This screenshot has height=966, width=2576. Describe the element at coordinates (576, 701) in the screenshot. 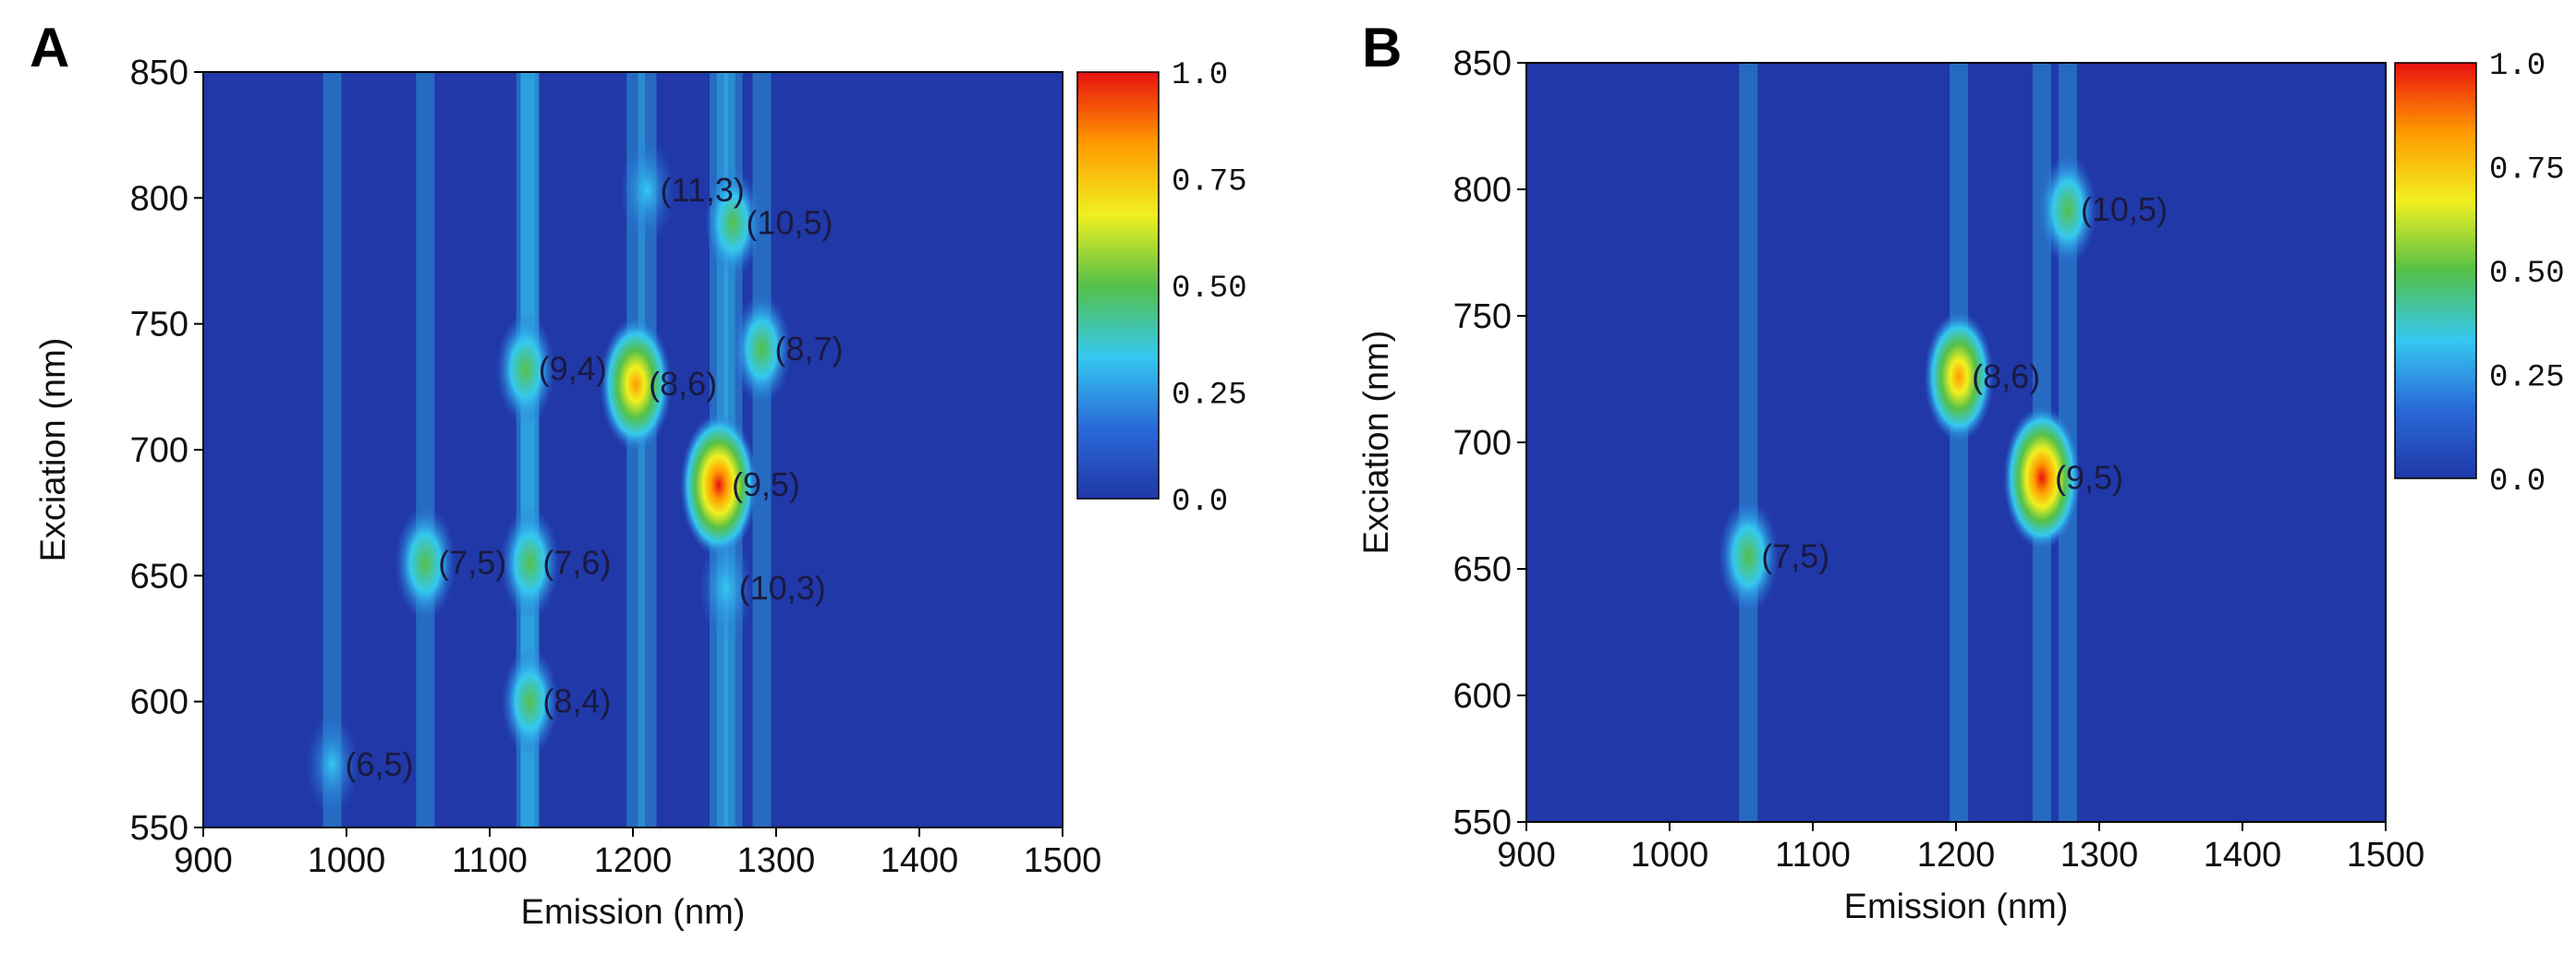

I see `peak-label: (8,4)` at that location.